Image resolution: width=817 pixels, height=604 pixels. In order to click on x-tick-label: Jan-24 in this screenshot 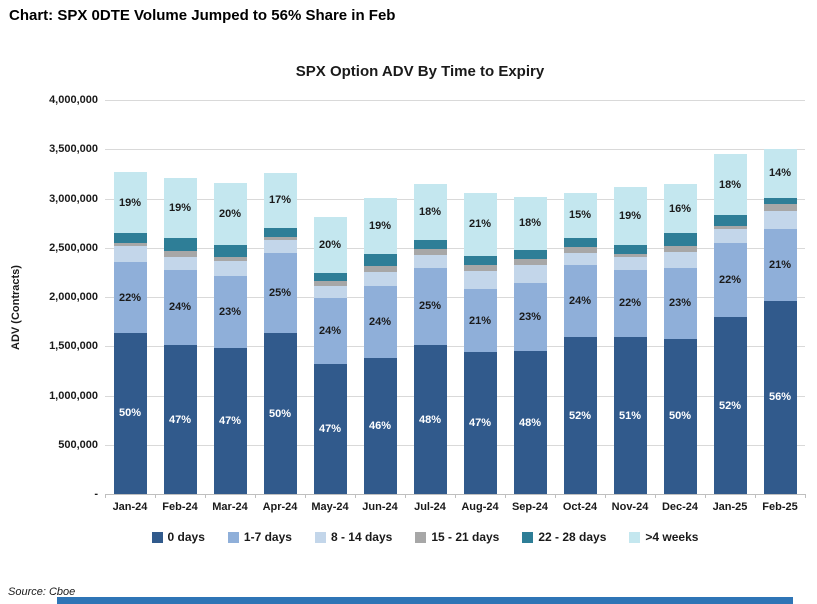, I will do `click(130, 507)`.